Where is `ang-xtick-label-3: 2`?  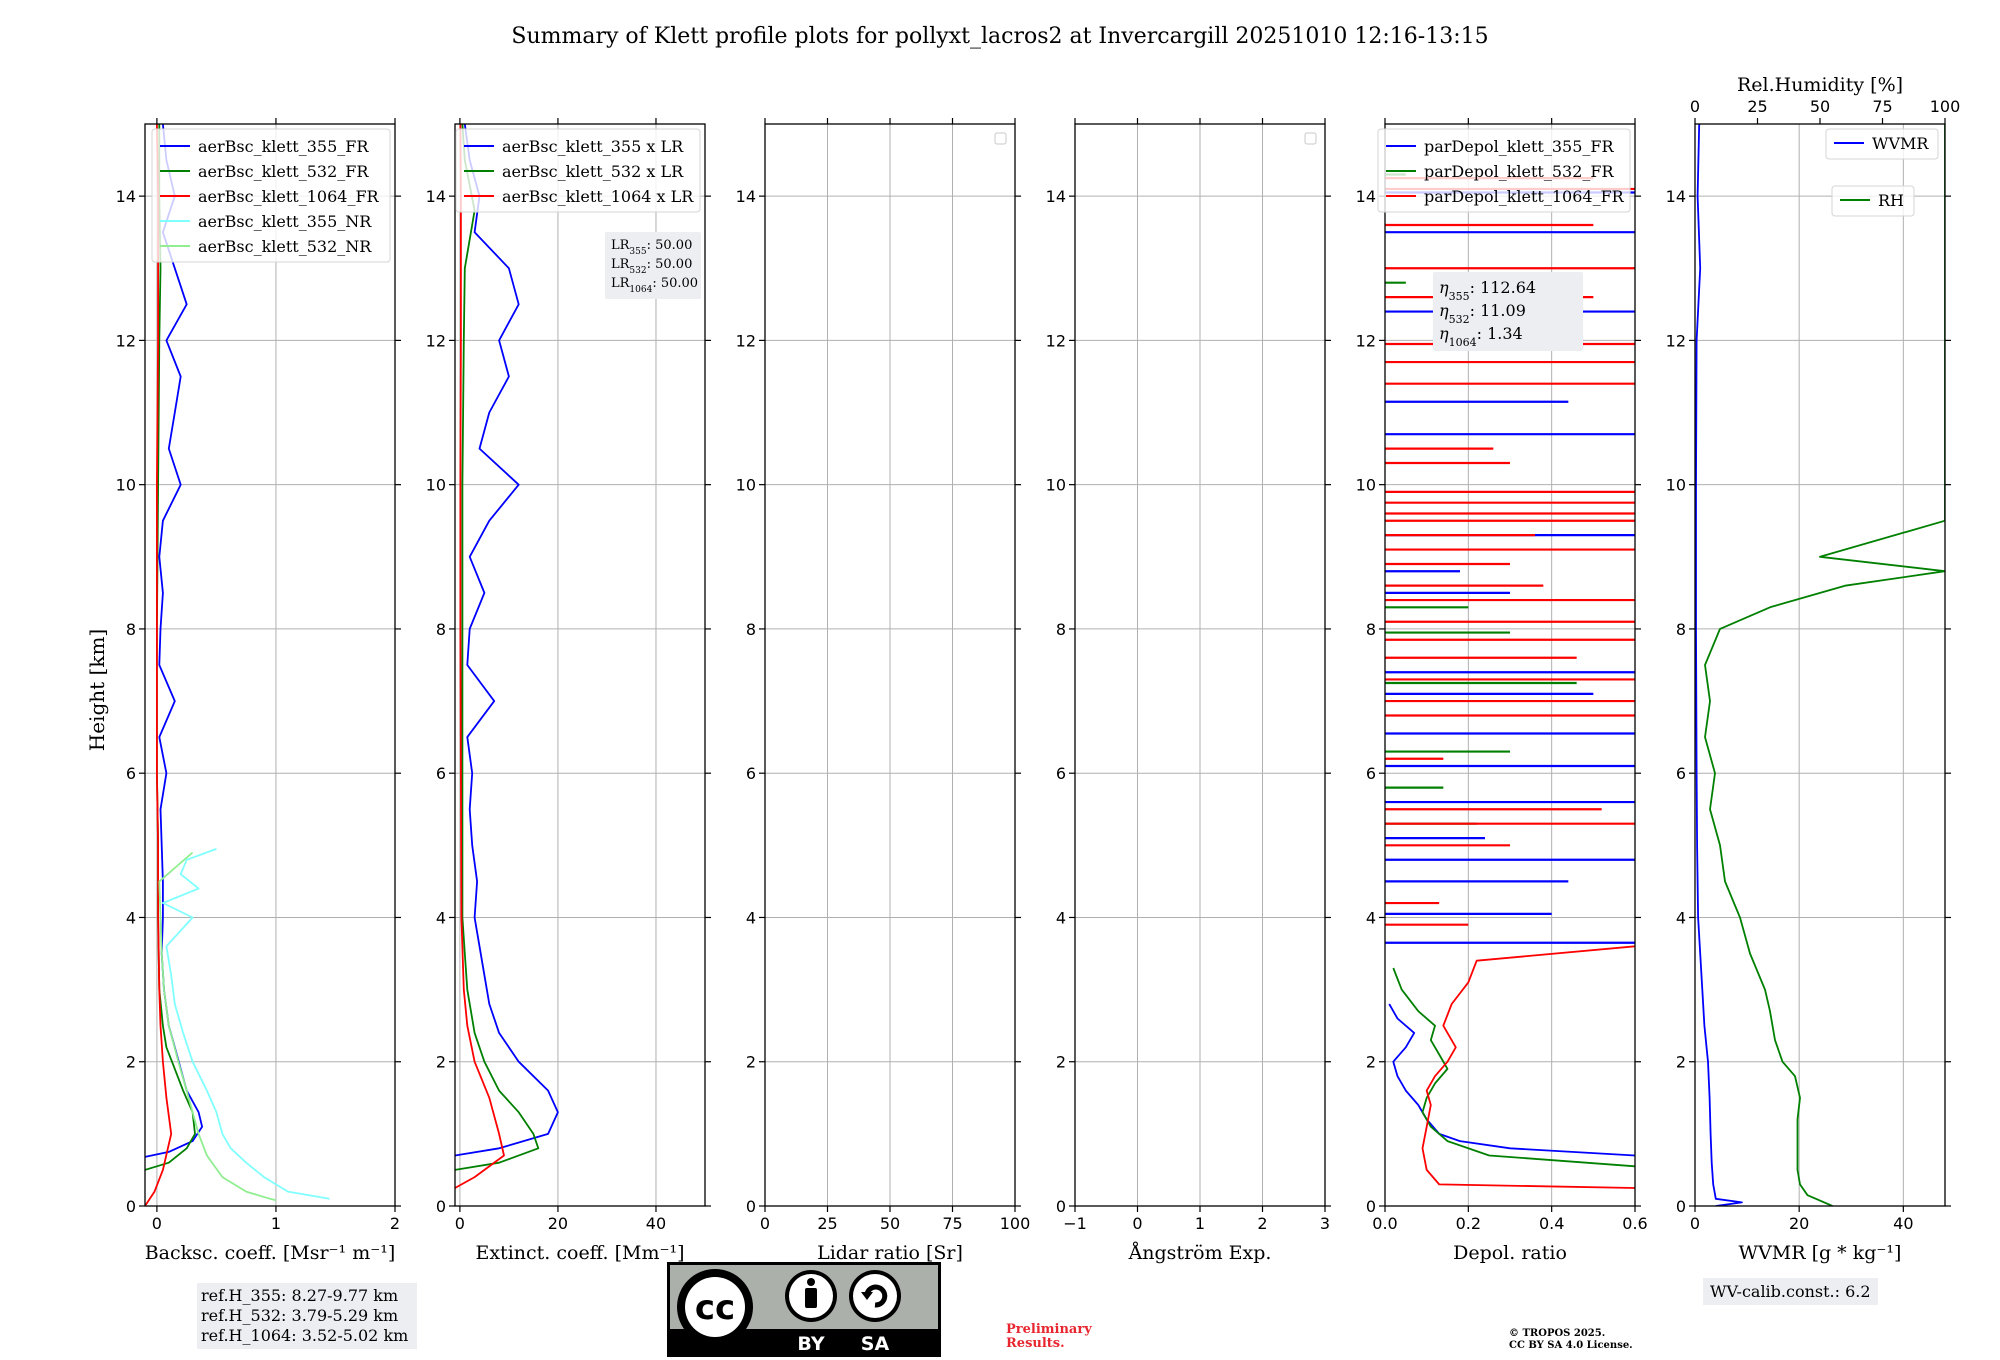 ang-xtick-label-3: 2 is located at coordinates (1262, 1223).